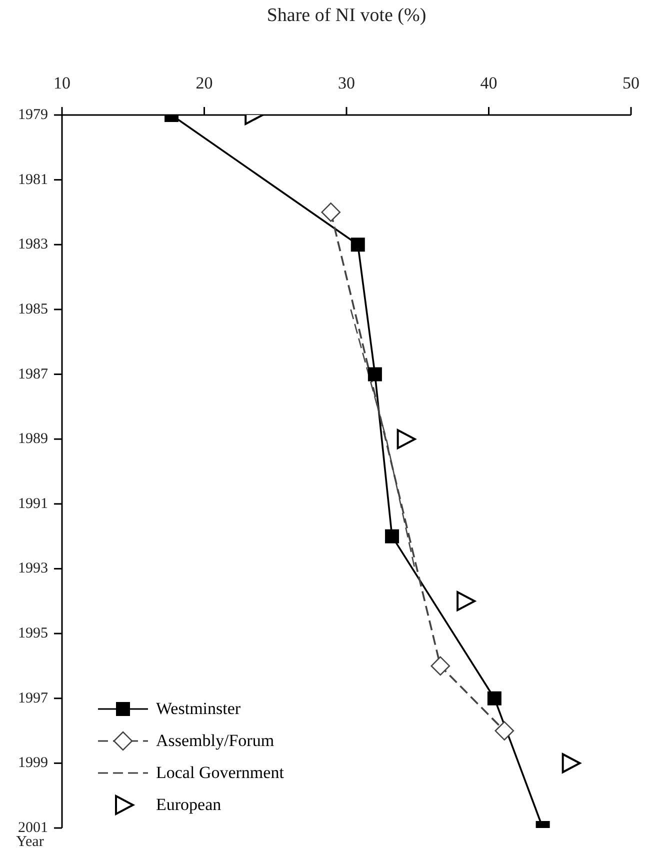  I want to click on y-tick-label: 1989, so click(33, 439).